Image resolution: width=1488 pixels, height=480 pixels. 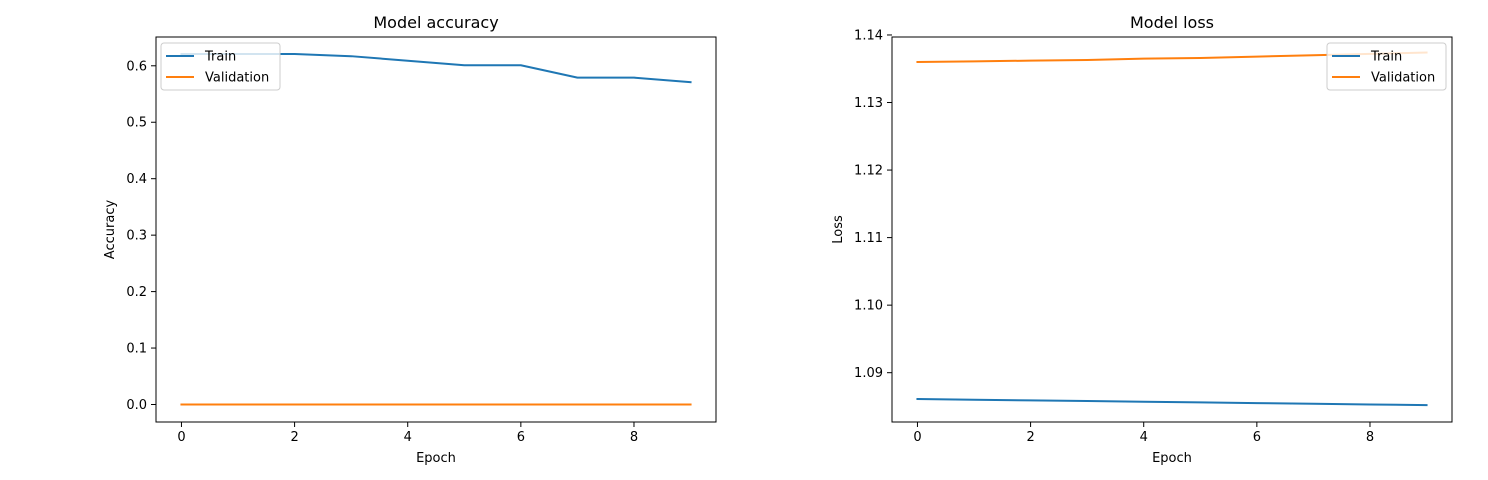 What do you see at coordinates (917, 437) in the screenshot?
I see `chart-1-xtick-label: 0` at bounding box center [917, 437].